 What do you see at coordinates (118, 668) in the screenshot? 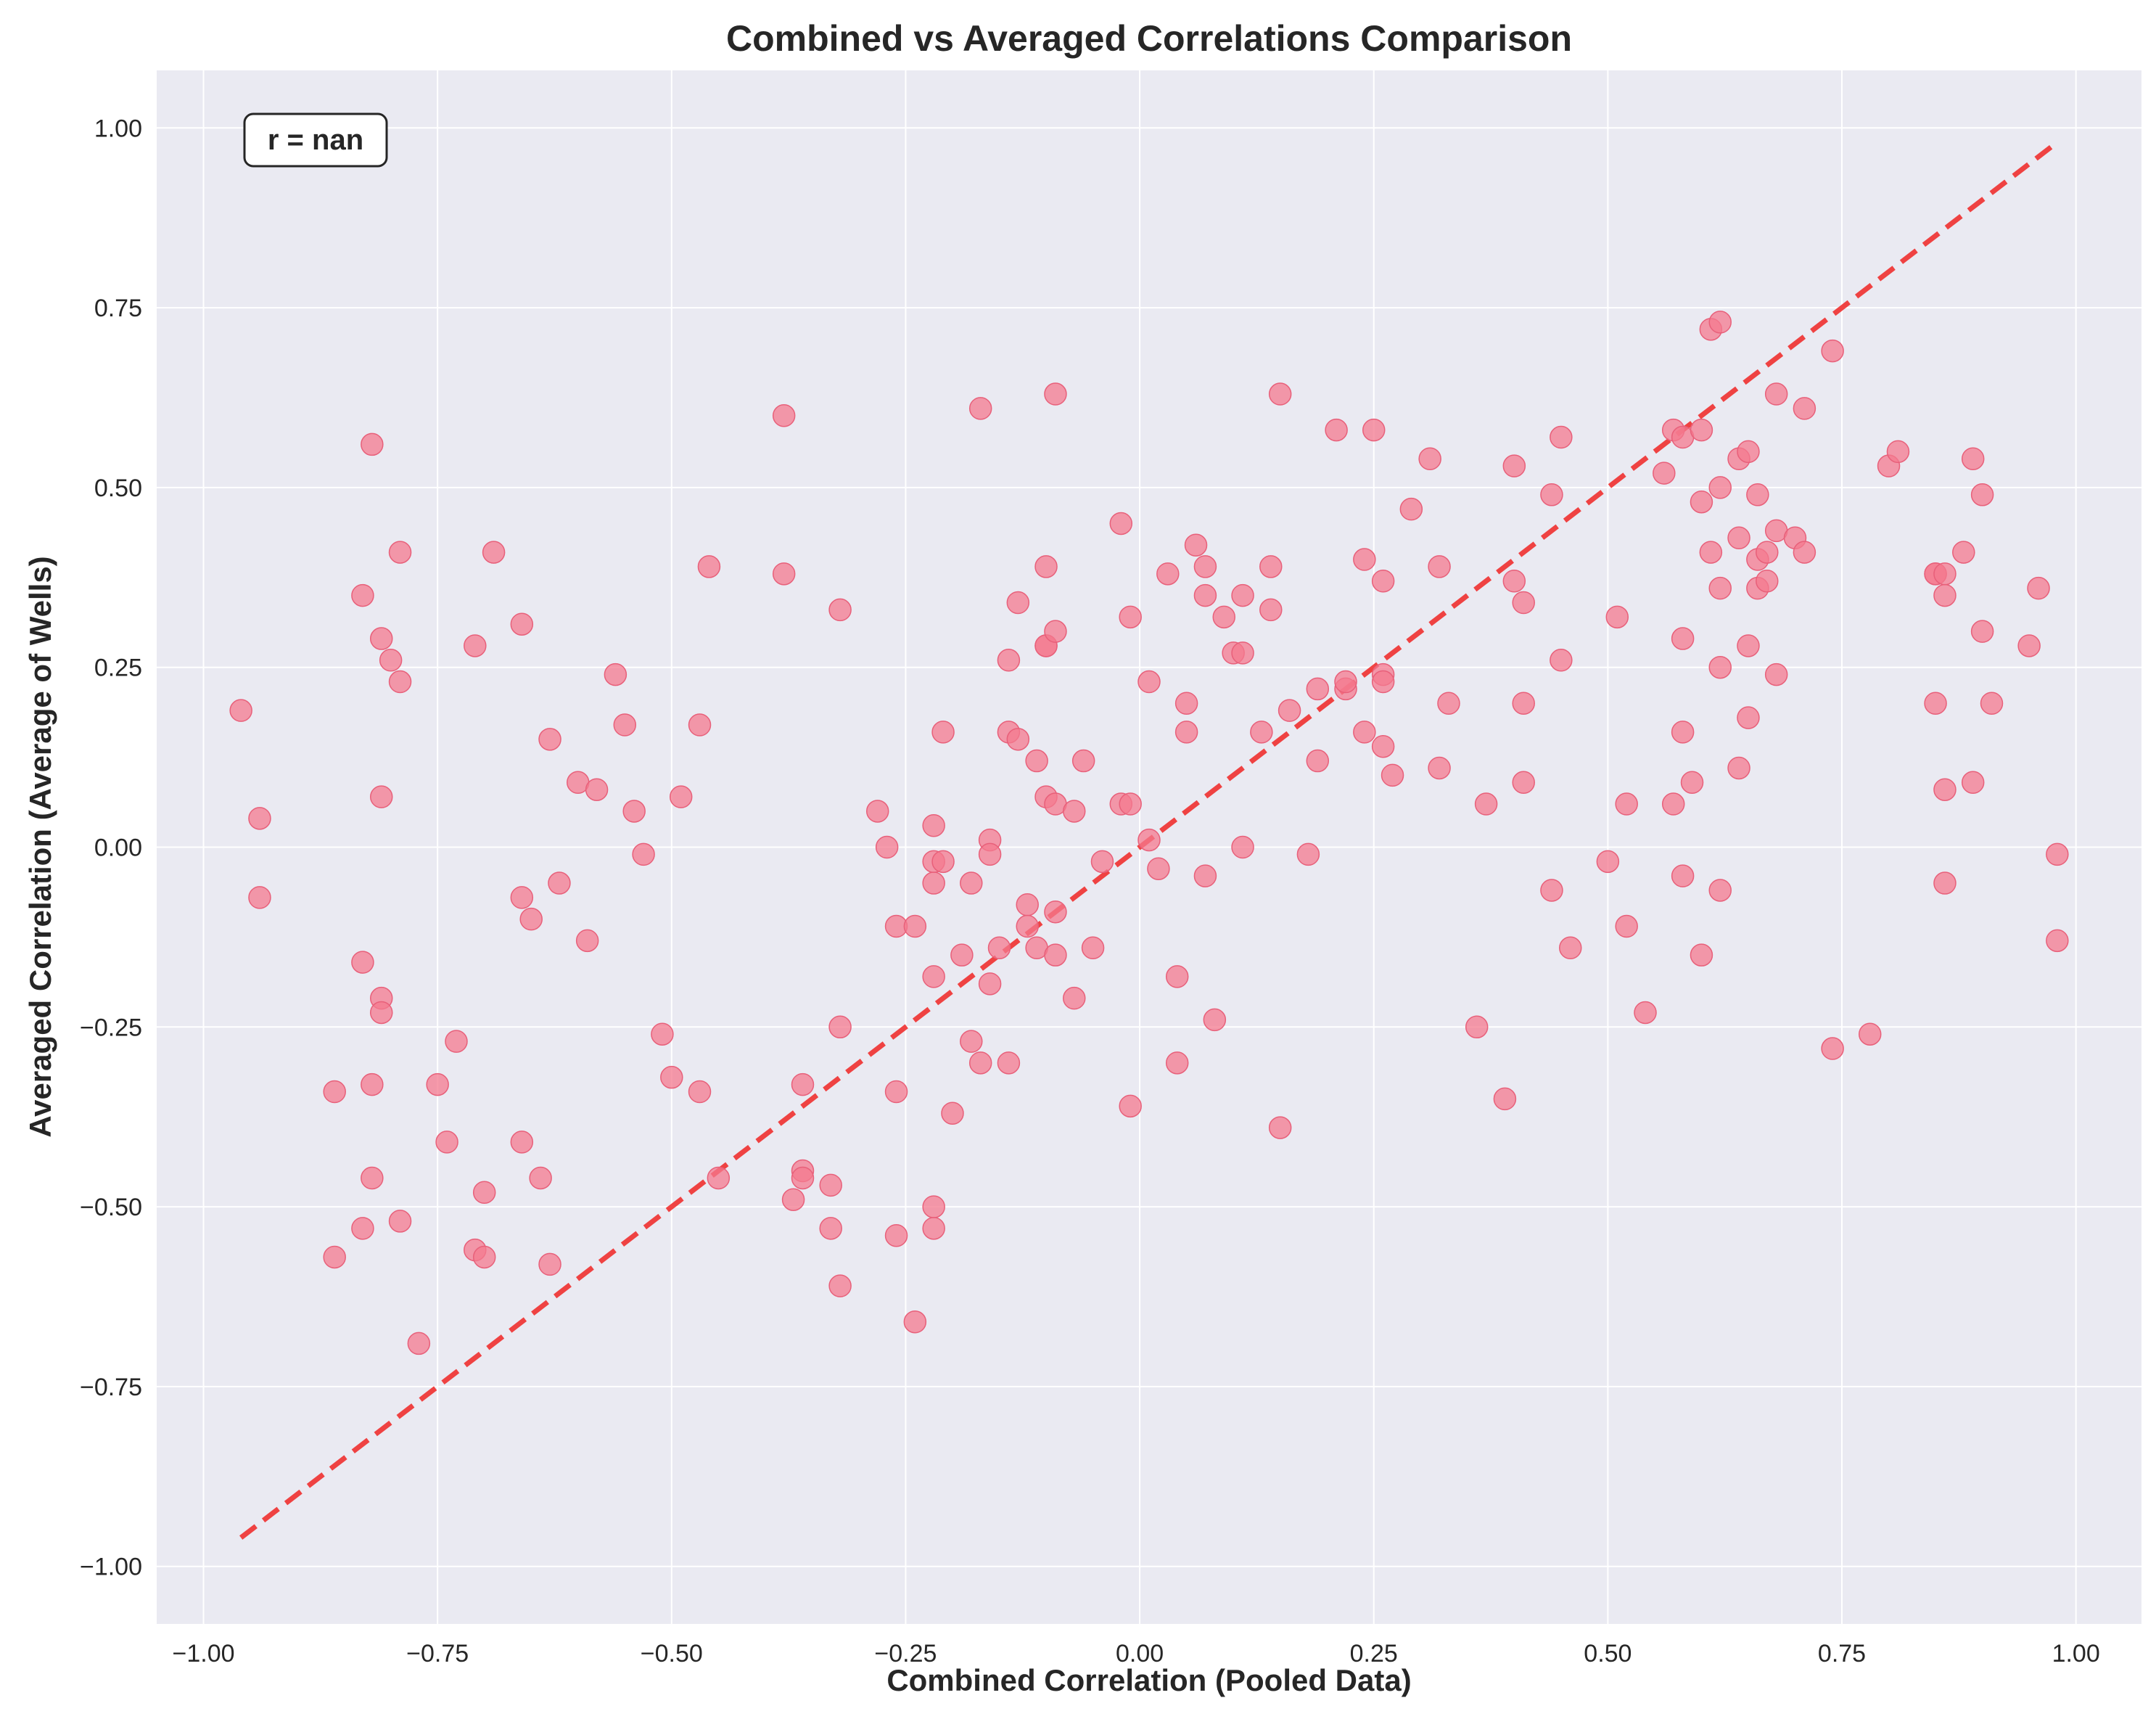
I see `y-tick-label: 0.25` at bounding box center [118, 668].